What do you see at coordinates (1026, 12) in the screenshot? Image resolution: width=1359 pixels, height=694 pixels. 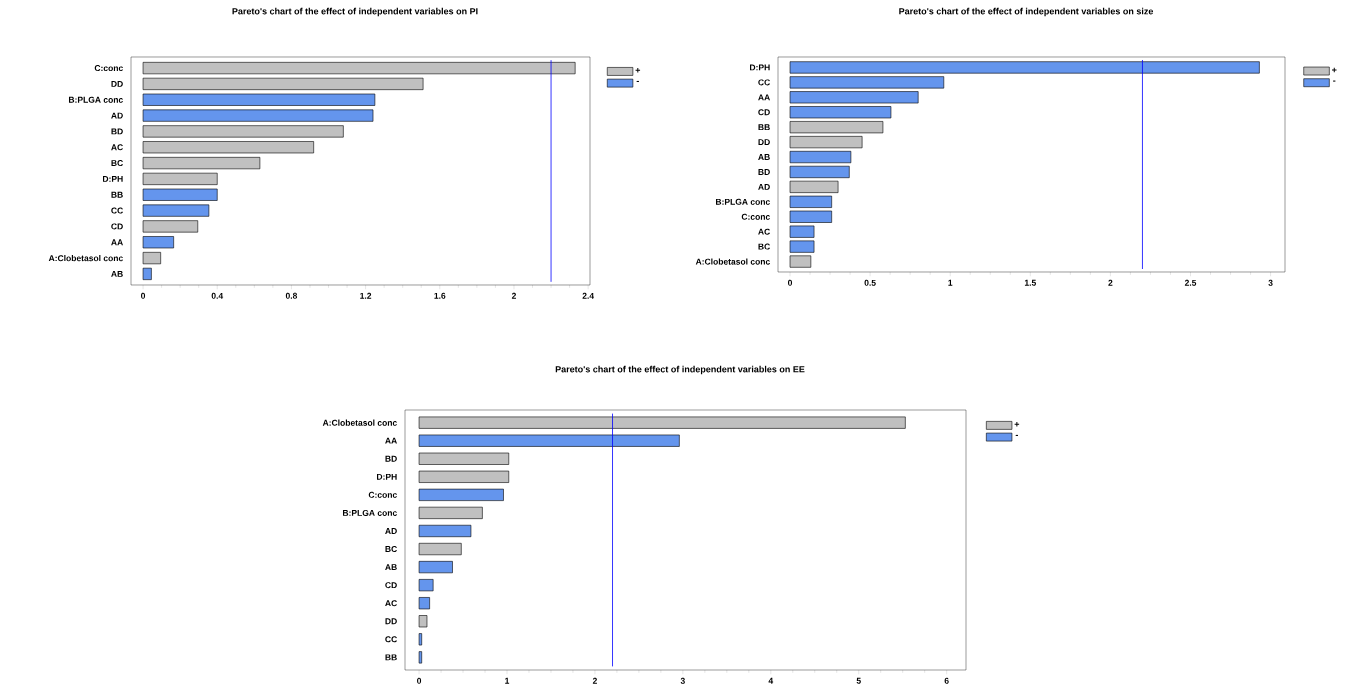 I see `chart-title: Pareto's chart of the effect of independent variables on size` at bounding box center [1026, 12].